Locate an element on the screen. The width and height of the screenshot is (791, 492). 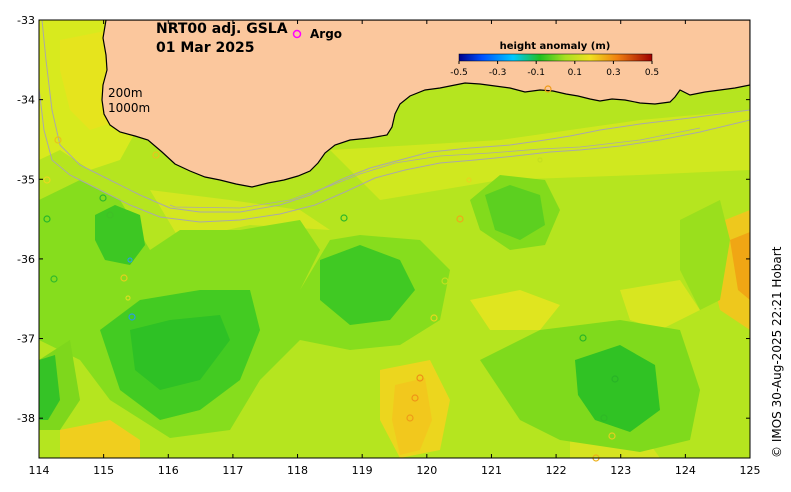
latitude-tick-label: -36 is located at coordinates (26, 259).